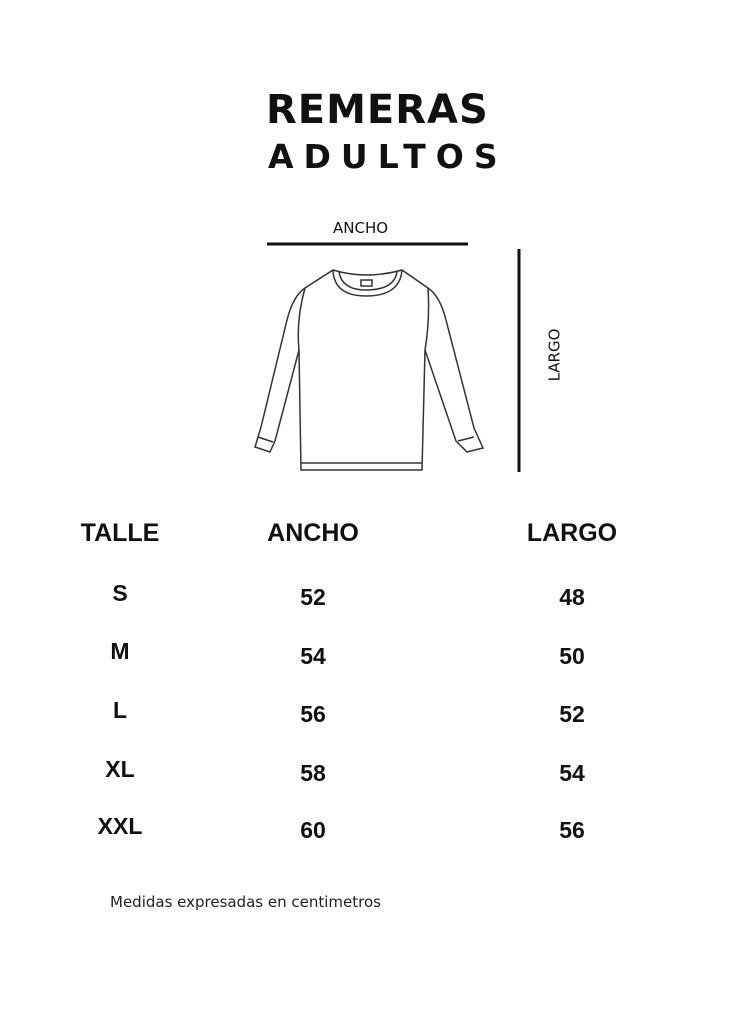 The image size is (741, 1024). What do you see at coordinates (377, 110) in the screenshot?
I see `title-line-1: REMERAS` at bounding box center [377, 110].